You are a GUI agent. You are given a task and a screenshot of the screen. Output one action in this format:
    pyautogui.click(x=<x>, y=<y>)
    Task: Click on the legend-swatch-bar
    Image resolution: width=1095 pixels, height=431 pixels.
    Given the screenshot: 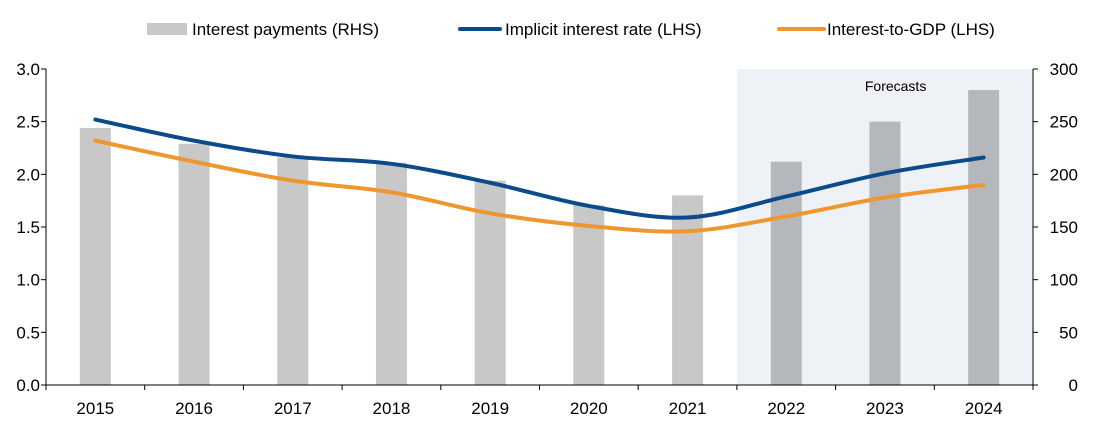 What is the action you would take?
    pyautogui.click(x=167, y=29)
    